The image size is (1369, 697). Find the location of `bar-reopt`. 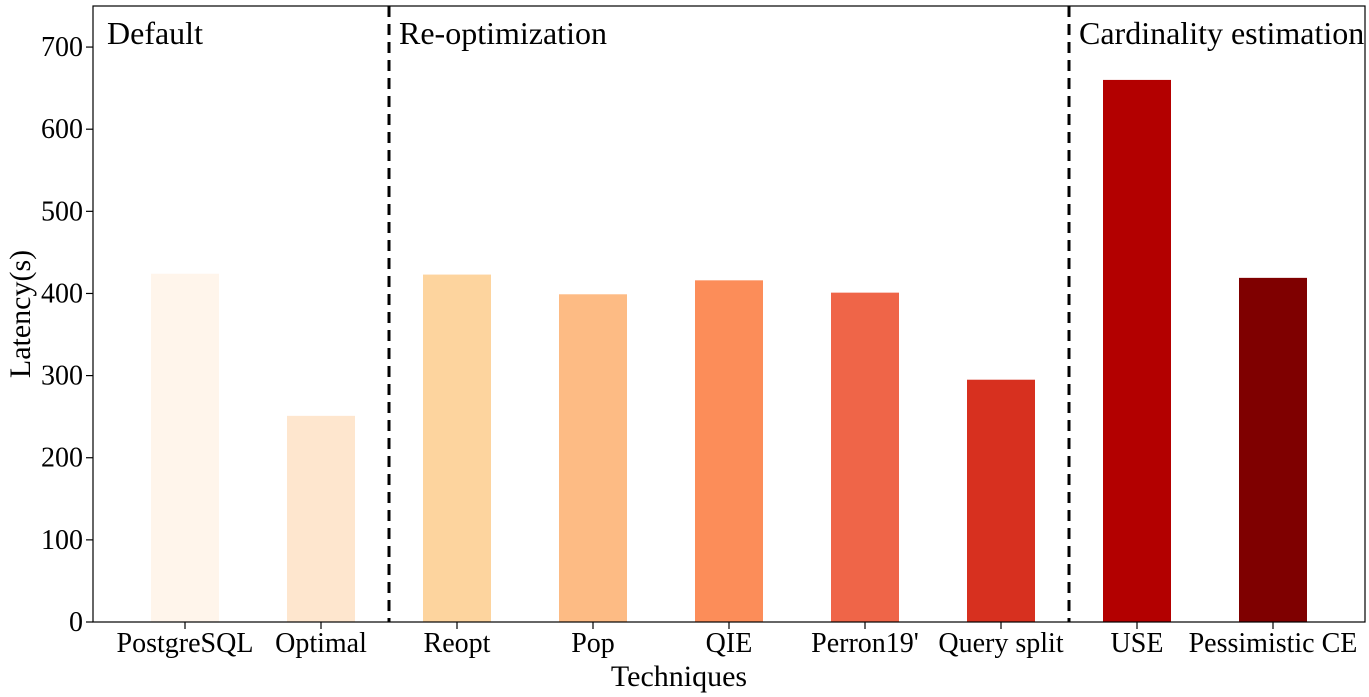

bar-reopt is located at coordinates (457, 448).